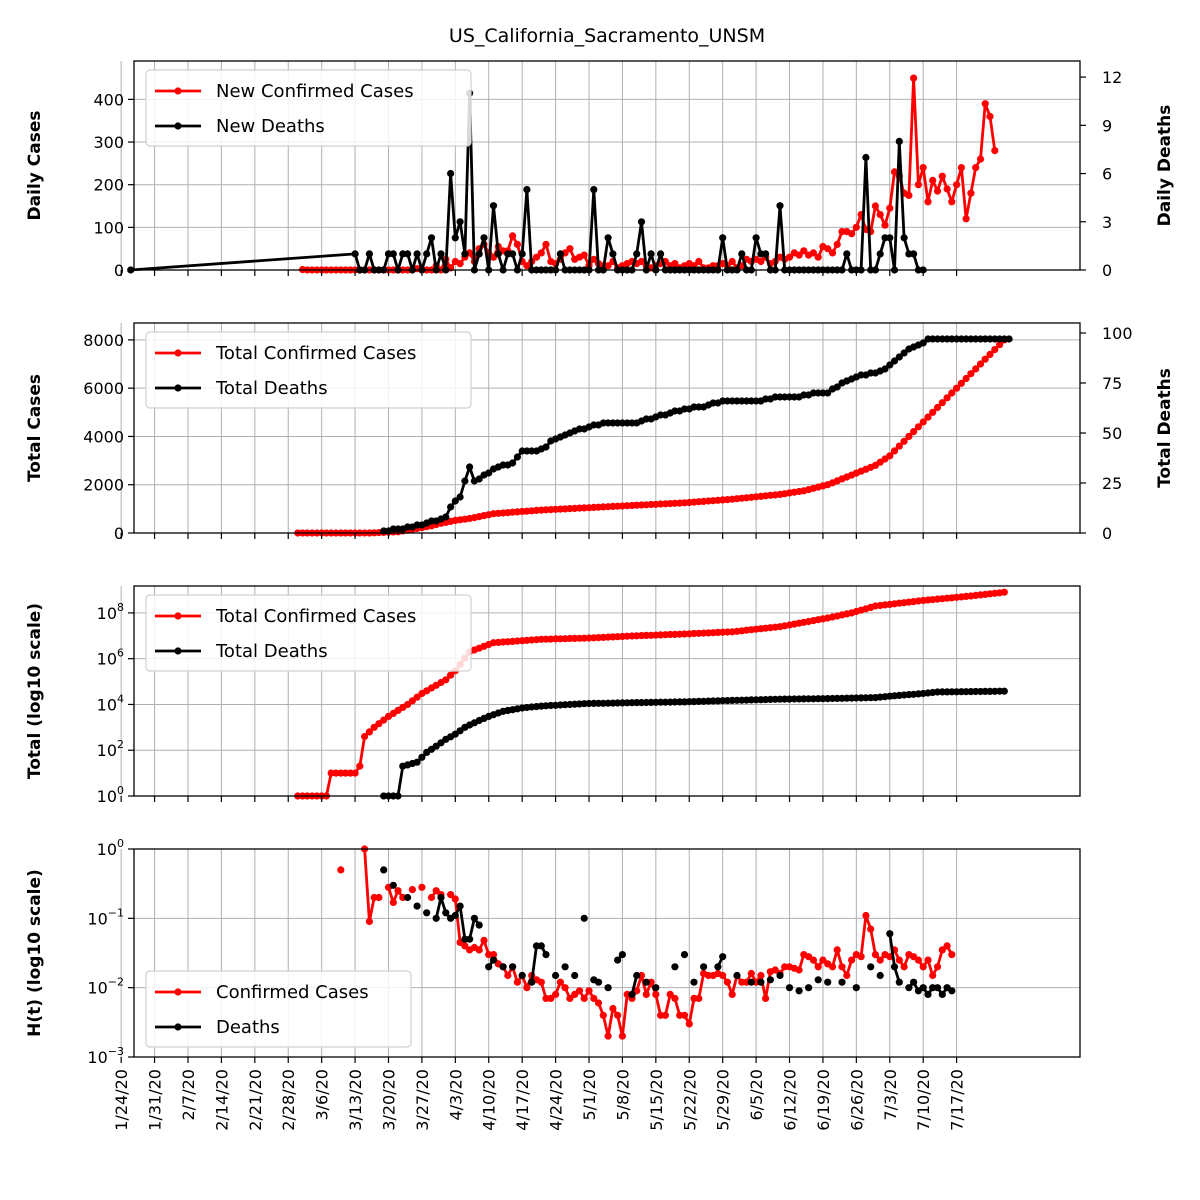 This screenshot has height=1200, width=1200. I want to click on y-tick-label: 10⁰, so click(110, 848).